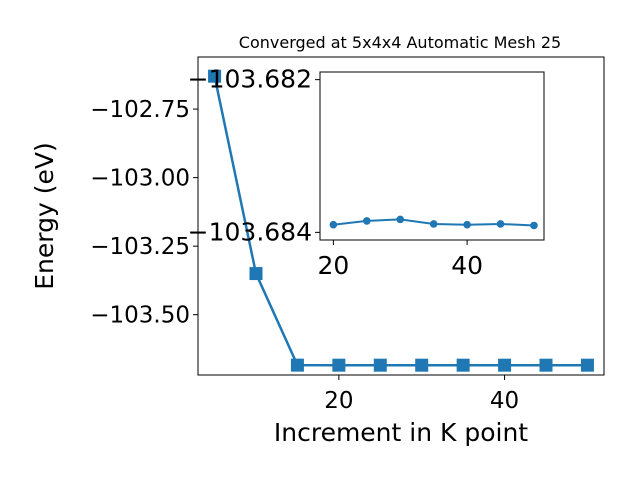 Image resolution: width=640 pixels, height=480 pixels. Describe the element at coordinates (400, 42) in the screenshot. I see `chart-title: Converged at 5x4x4 Automatic Mesh 25` at that location.